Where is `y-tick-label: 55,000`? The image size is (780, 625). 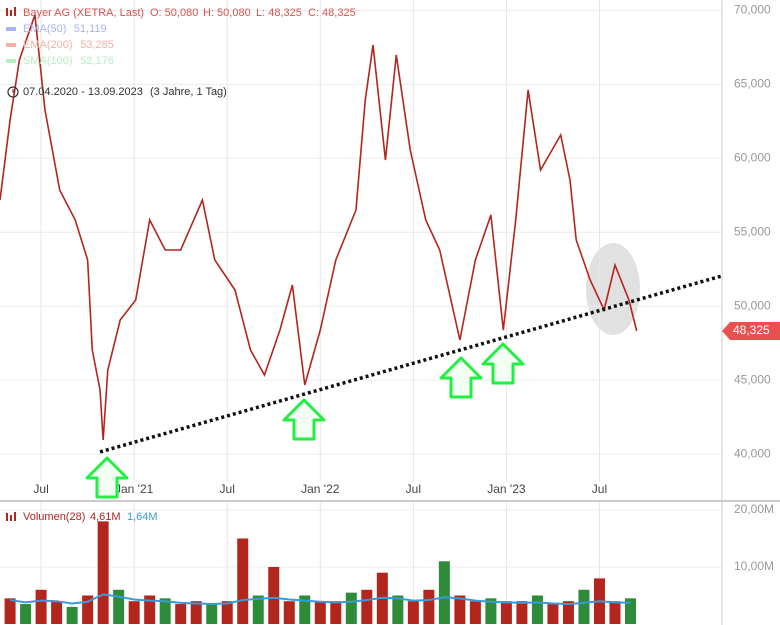
y-tick-label: 55,000 is located at coordinates (752, 231).